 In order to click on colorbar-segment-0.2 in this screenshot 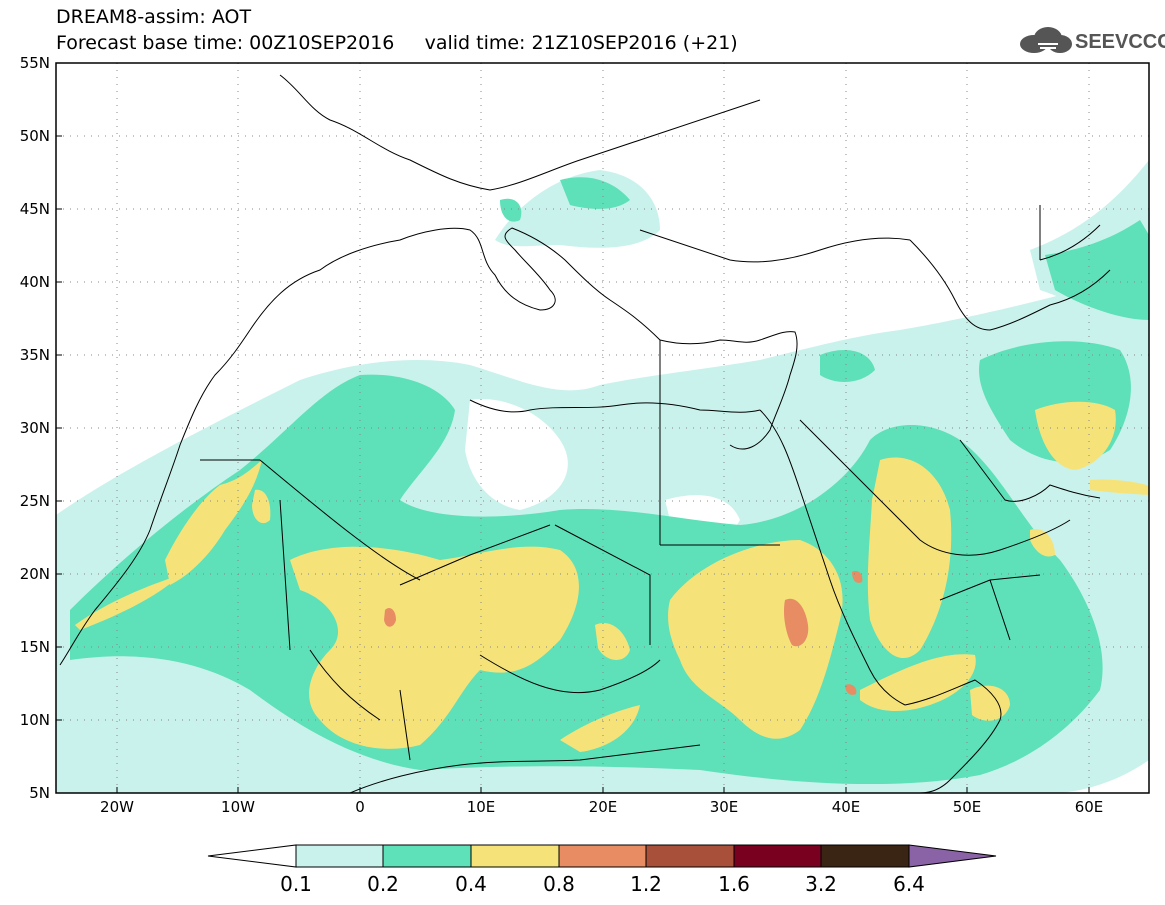, I will do `click(427, 856)`.